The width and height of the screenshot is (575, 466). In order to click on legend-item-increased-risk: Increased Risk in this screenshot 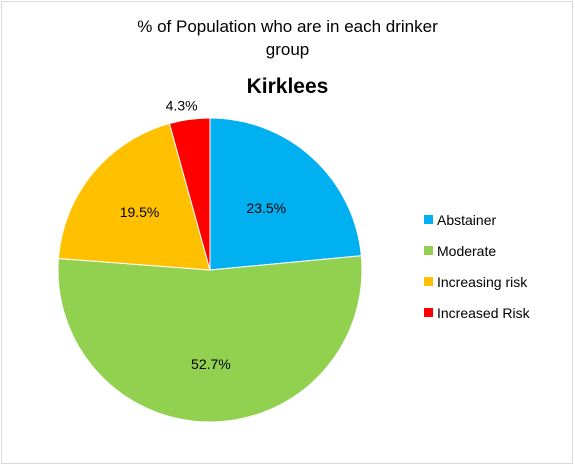, I will do `click(477, 312)`.